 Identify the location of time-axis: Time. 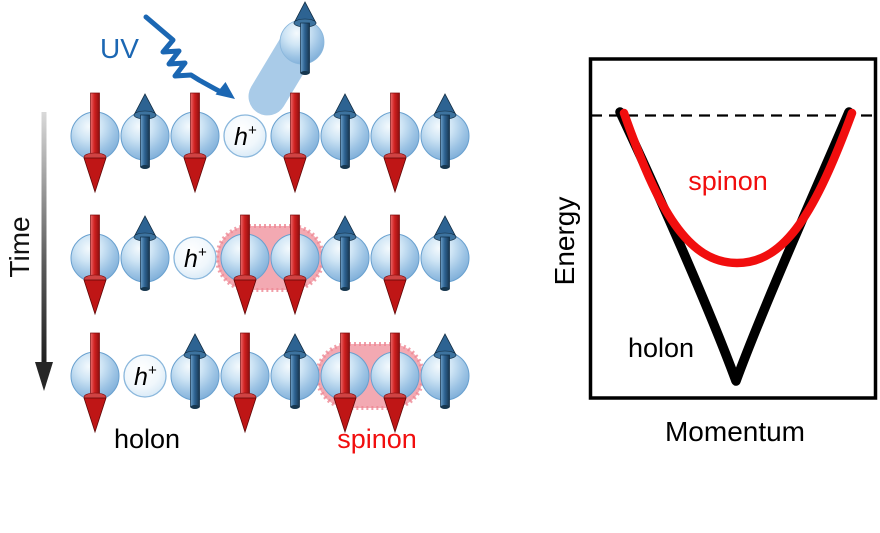
(28, 251).